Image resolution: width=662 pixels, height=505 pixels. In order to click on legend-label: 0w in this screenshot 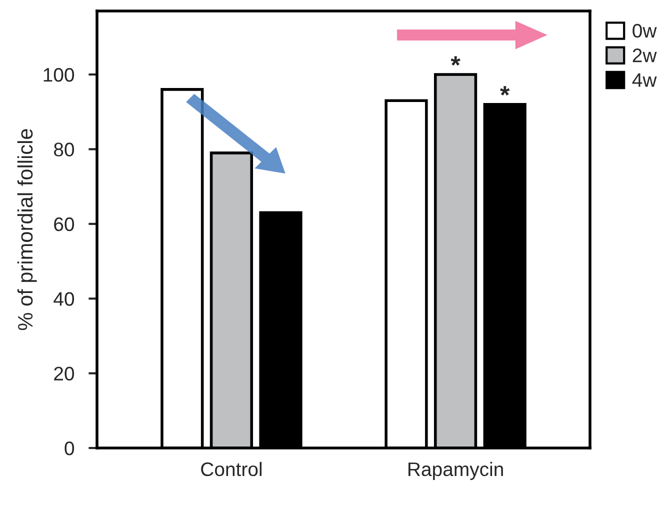, I will do `click(644, 31)`.